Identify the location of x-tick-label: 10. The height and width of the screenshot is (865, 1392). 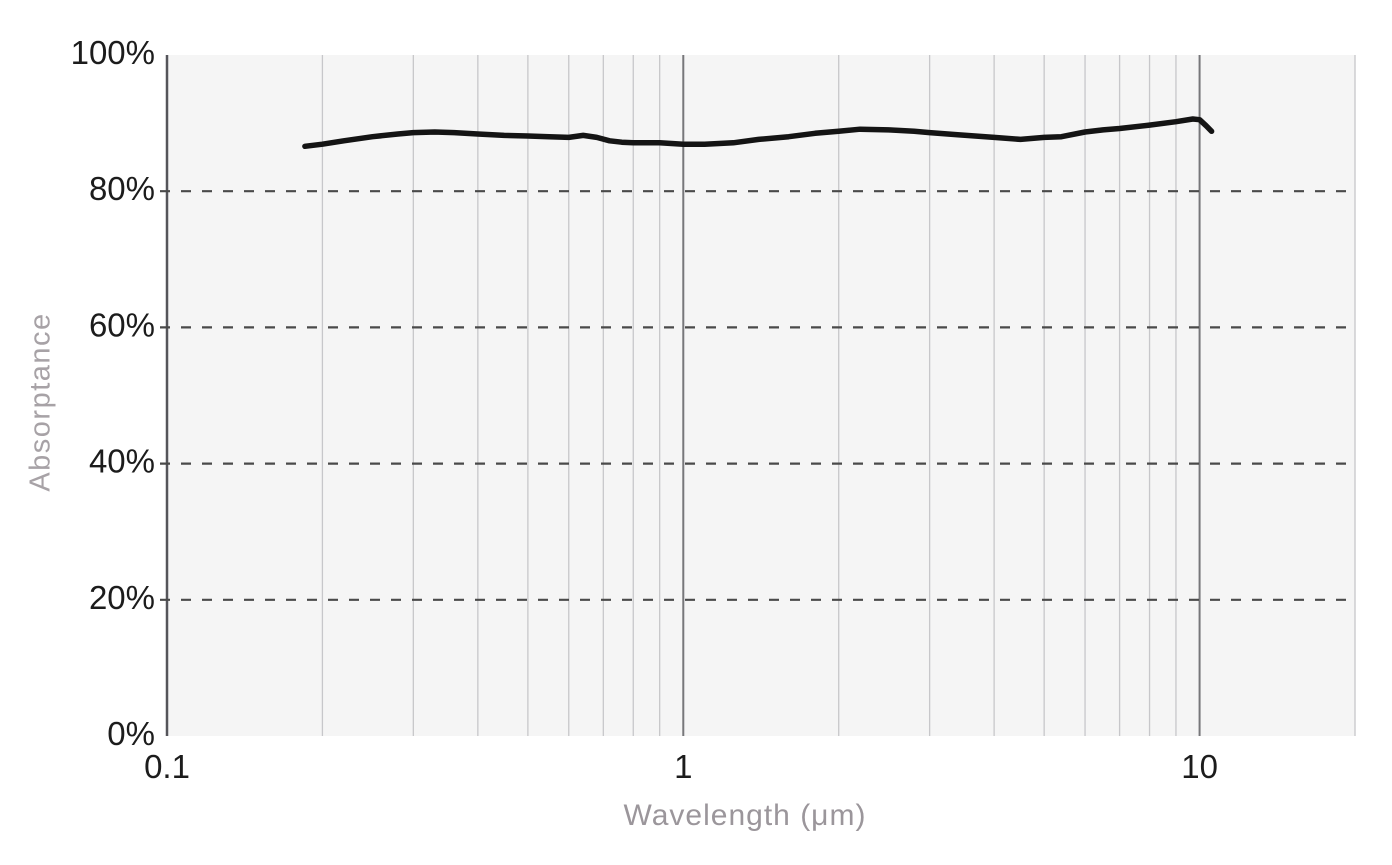
(1199, 766).